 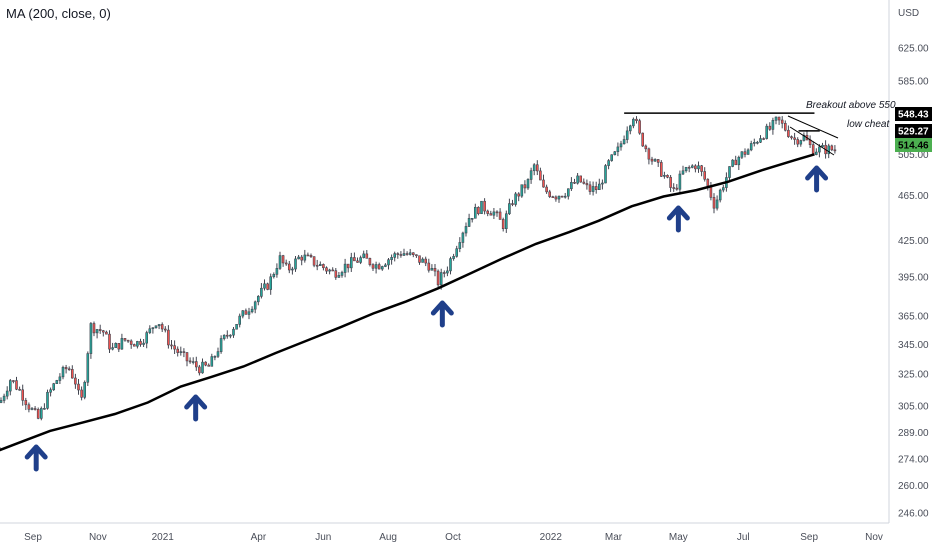 What do you see at coordinates (453, 537) in the screenshot?
I see `x-tick-label: Oct` at bounding box center [453, 537].